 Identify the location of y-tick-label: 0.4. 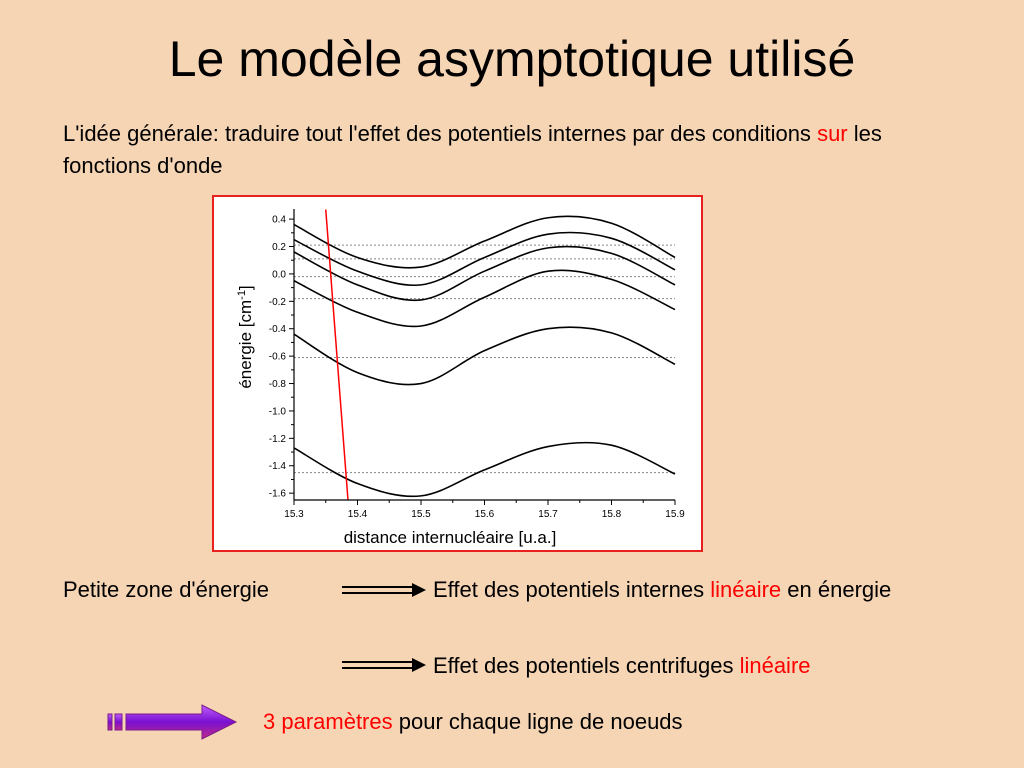
(279, 220).